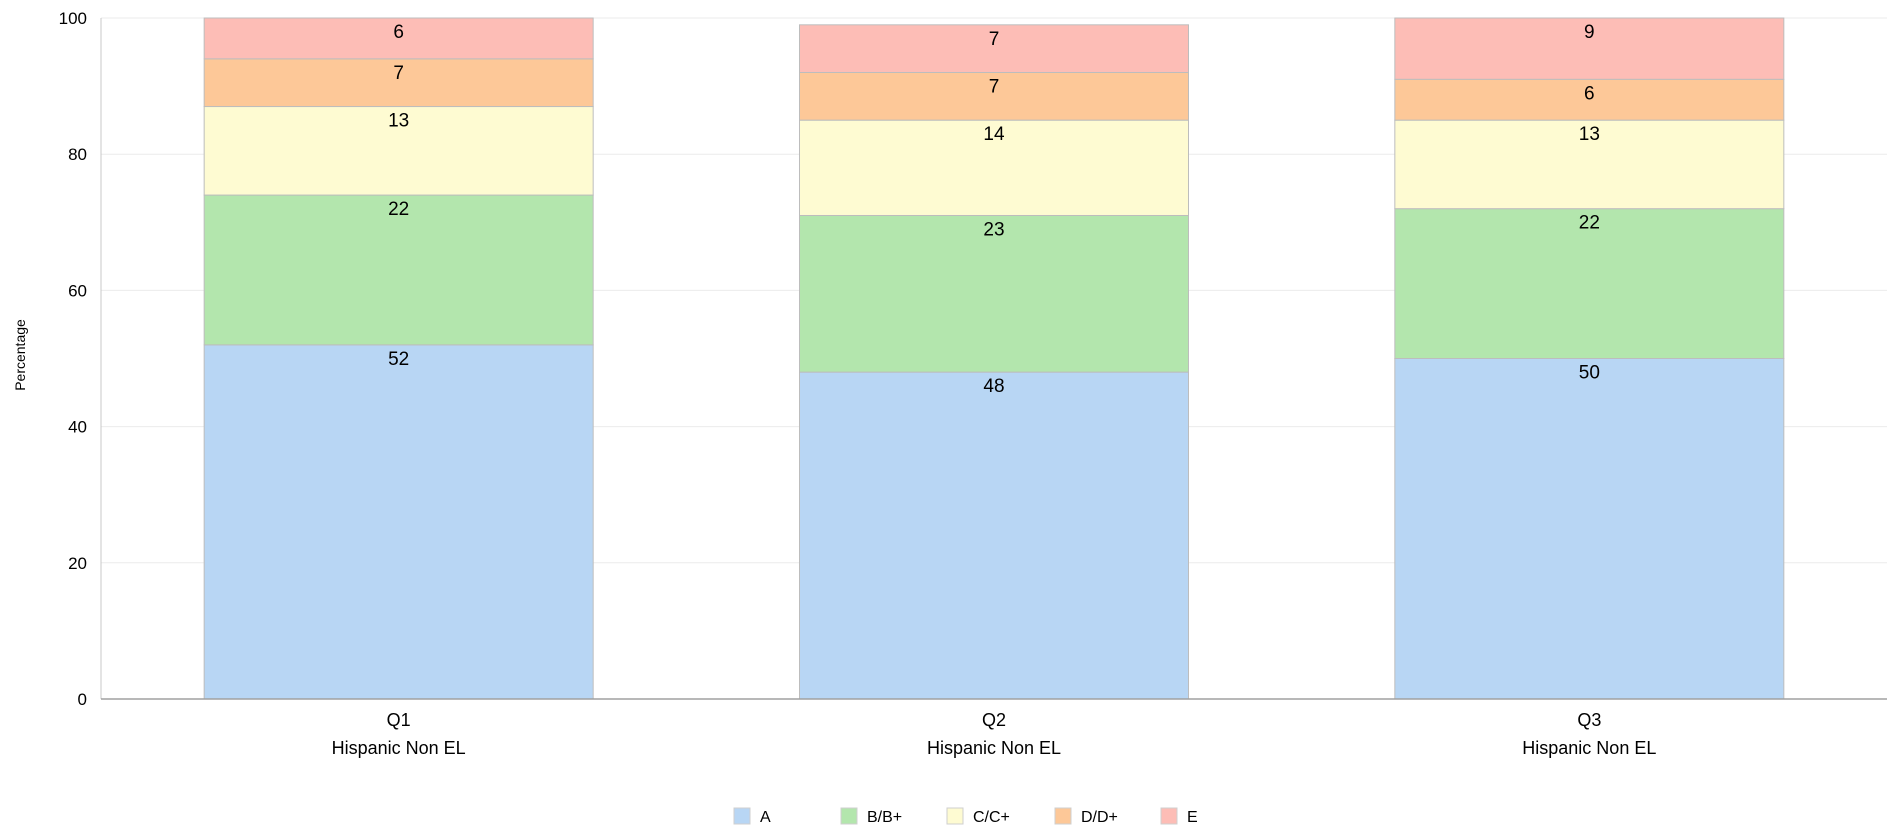 The image size is (1887, 835). Describe the element at coordinates (765, 817) in the screenshot. I see `legend-label: A` at that location.